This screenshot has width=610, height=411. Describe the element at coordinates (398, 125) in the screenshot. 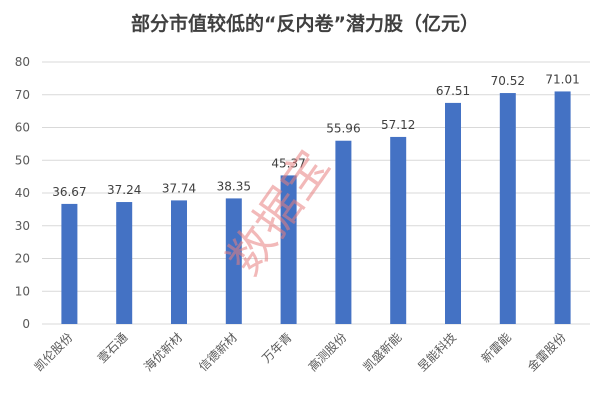

I see `data-label: 57.12` at that location.